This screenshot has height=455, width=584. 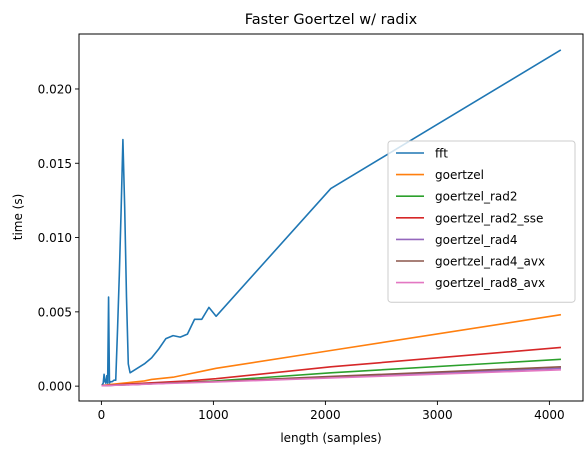 I want to click on y-axis-label: time (s), so click(x=18, y=217).